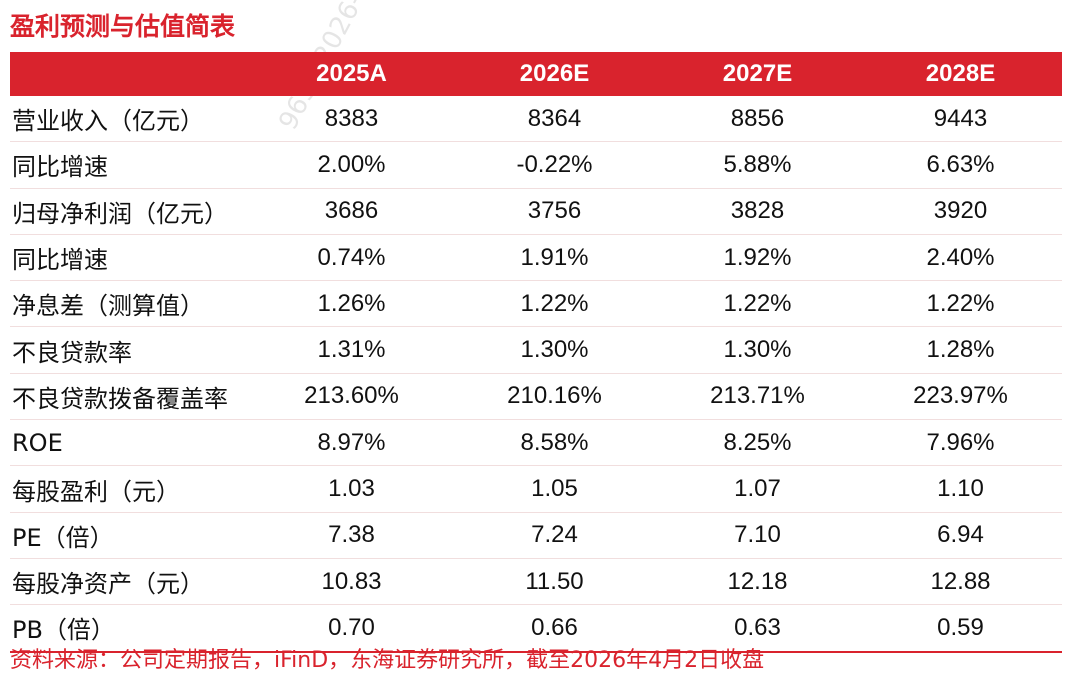 The width and height of the screenshot is (1080, 678). Describe the element at coordinates (960, 397) in the screenshot. I see `table-cell: 223.97%` at that location.